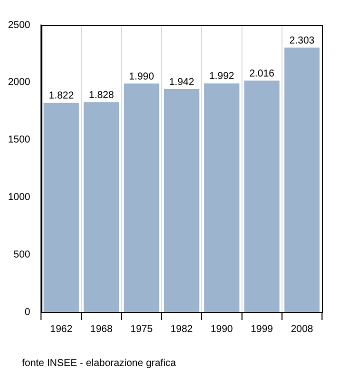 The image size is (350, 373). I want to click on x-tick-label: 2008, so click(302, 329).